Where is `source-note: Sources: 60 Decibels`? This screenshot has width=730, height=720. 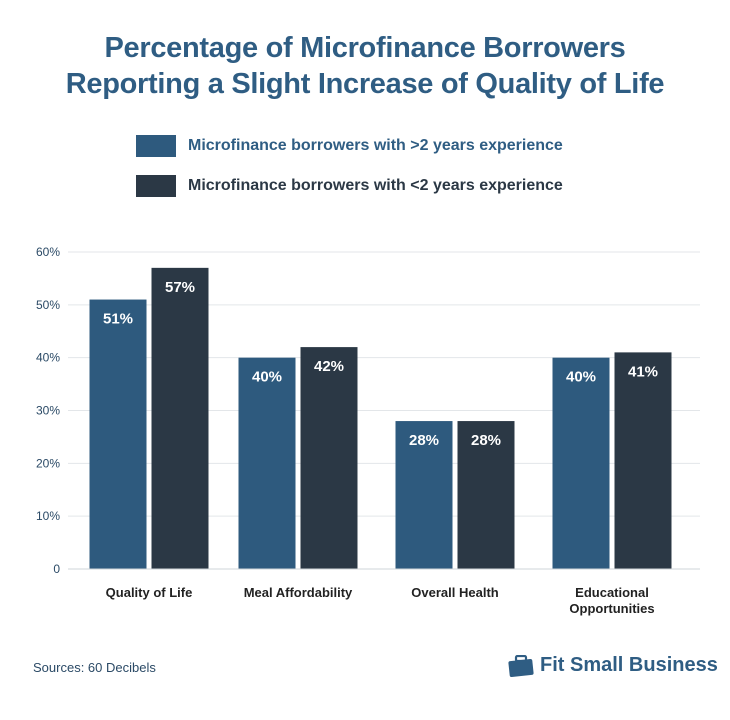
source-note: Sources: 60 Decibels is located at coordinates (94, 667).